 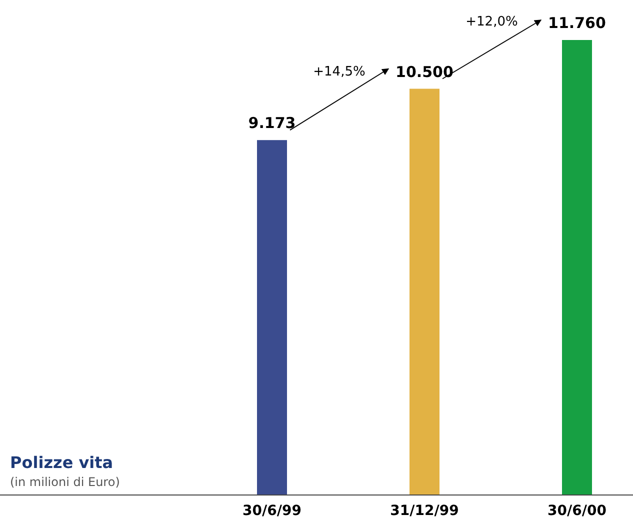 I want to click on text: Polizze vita, so click(x=62, y=462).